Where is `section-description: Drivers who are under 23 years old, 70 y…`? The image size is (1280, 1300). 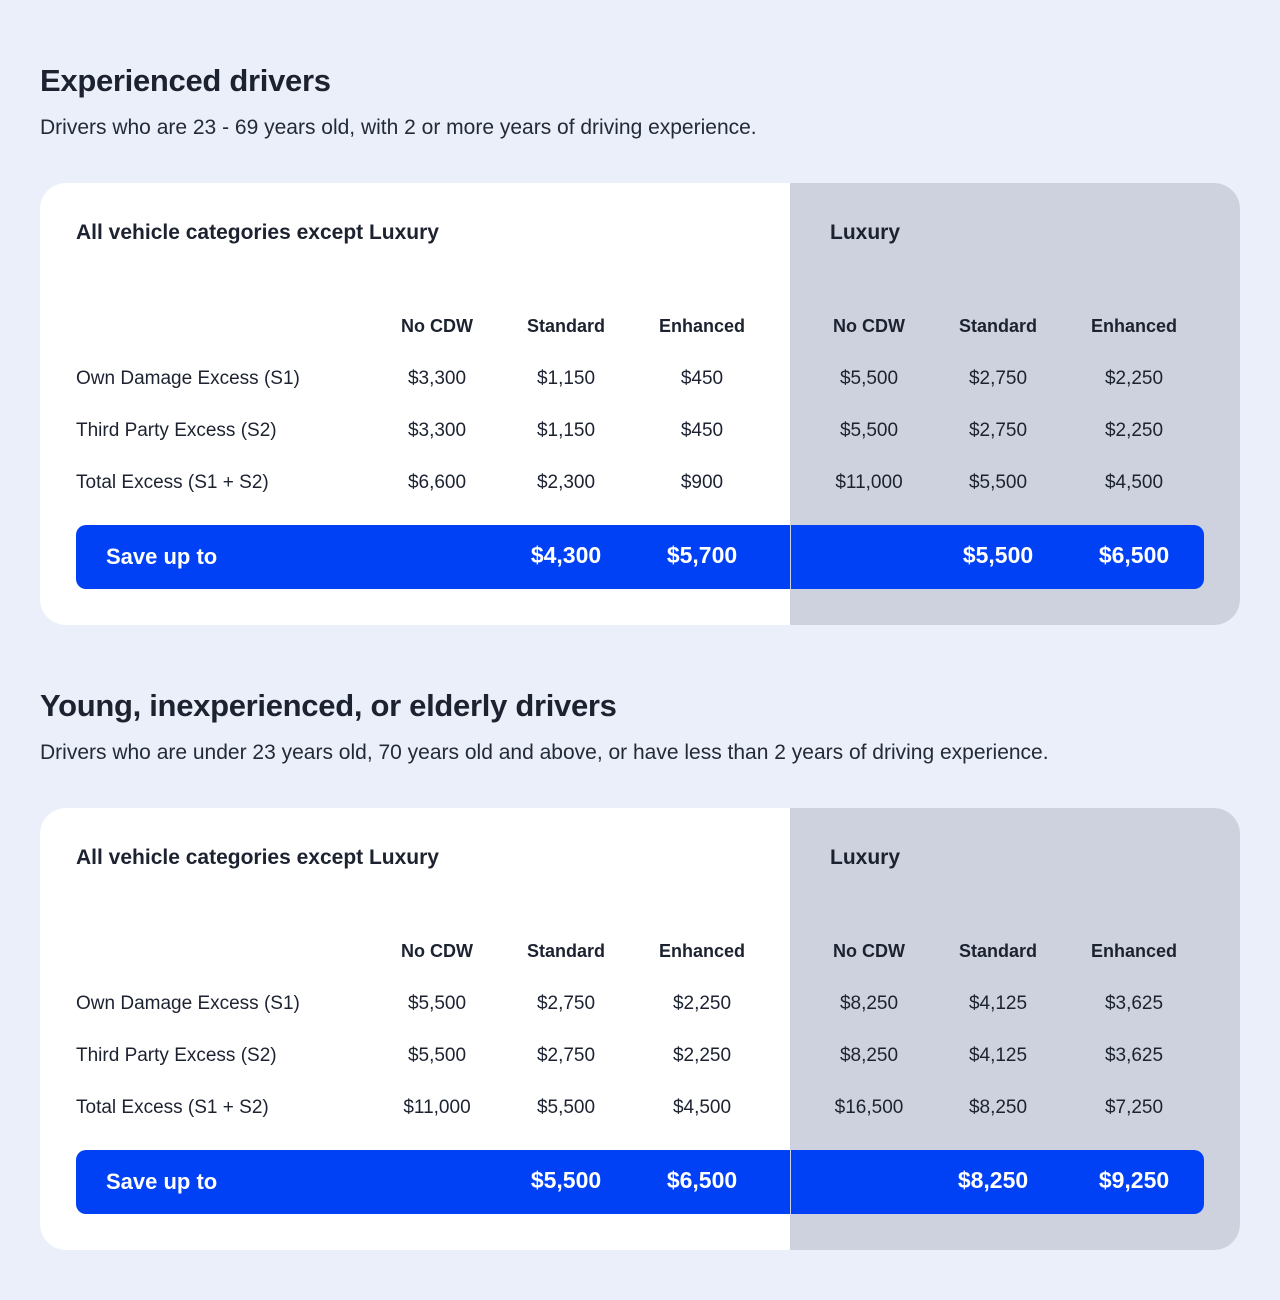 section-description: Drivers who are under 23 years old, 70 y… is located at coordinates (544, 752).